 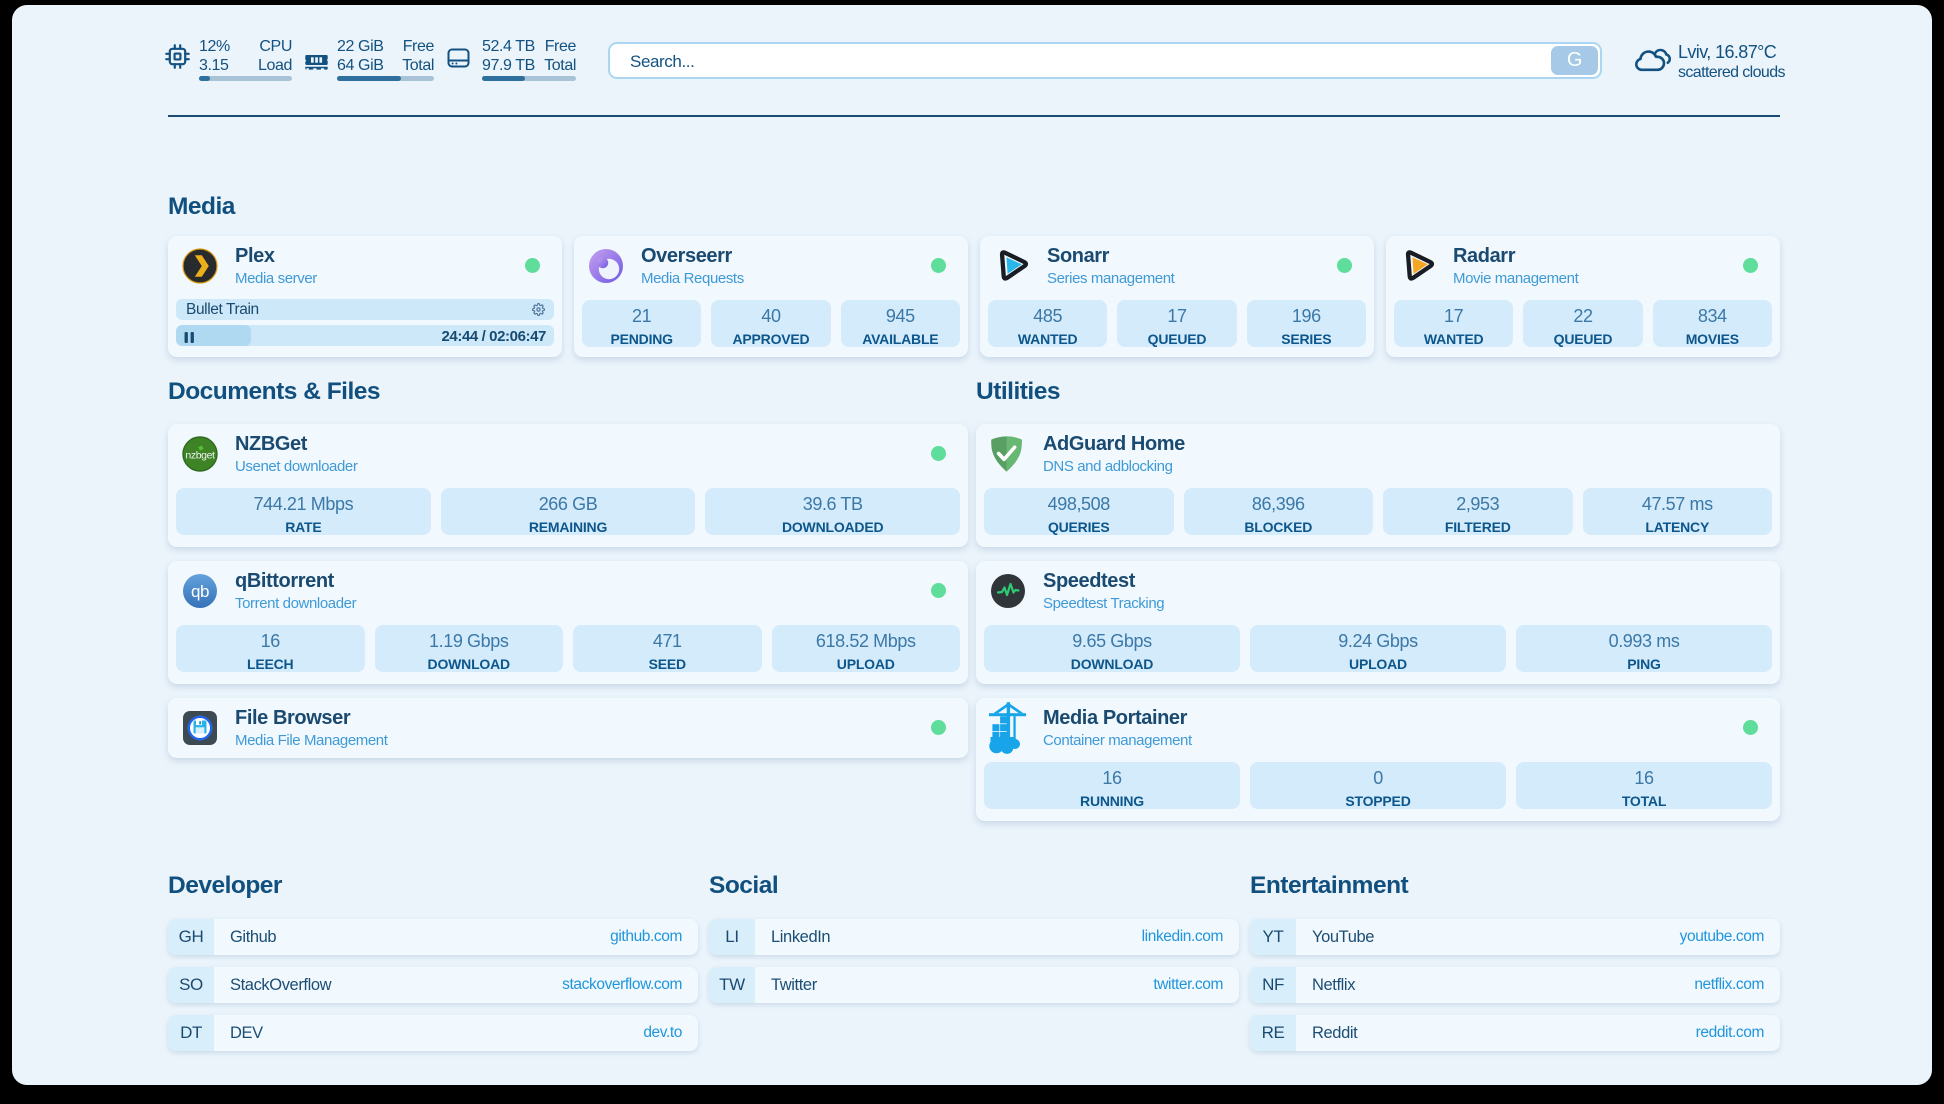 I want to click on svg-text: qb, so click(x=200, y=591).